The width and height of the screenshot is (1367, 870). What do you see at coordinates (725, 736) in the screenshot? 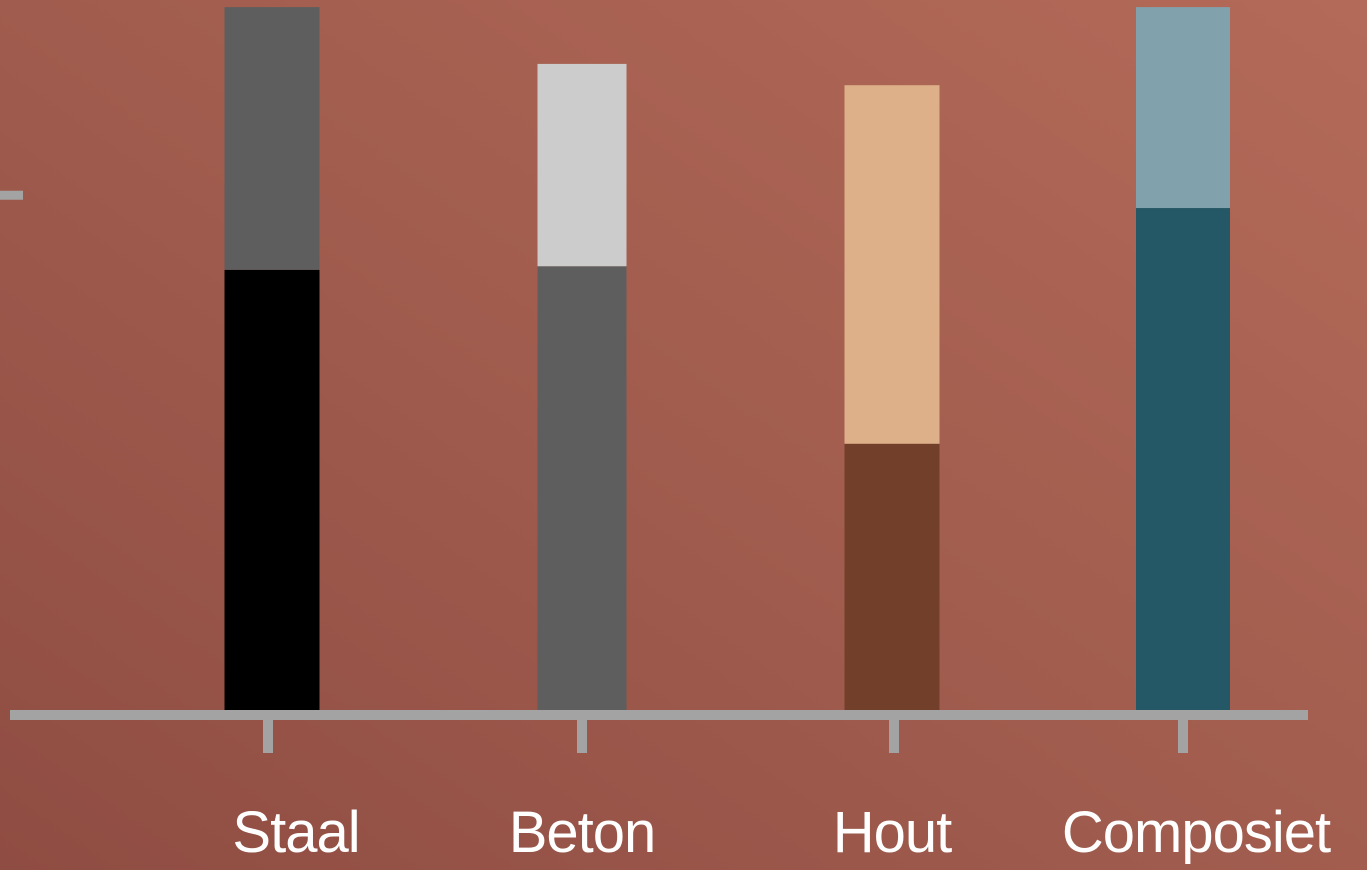
I see `x-ticks-group` at bounding box center [725, 736].